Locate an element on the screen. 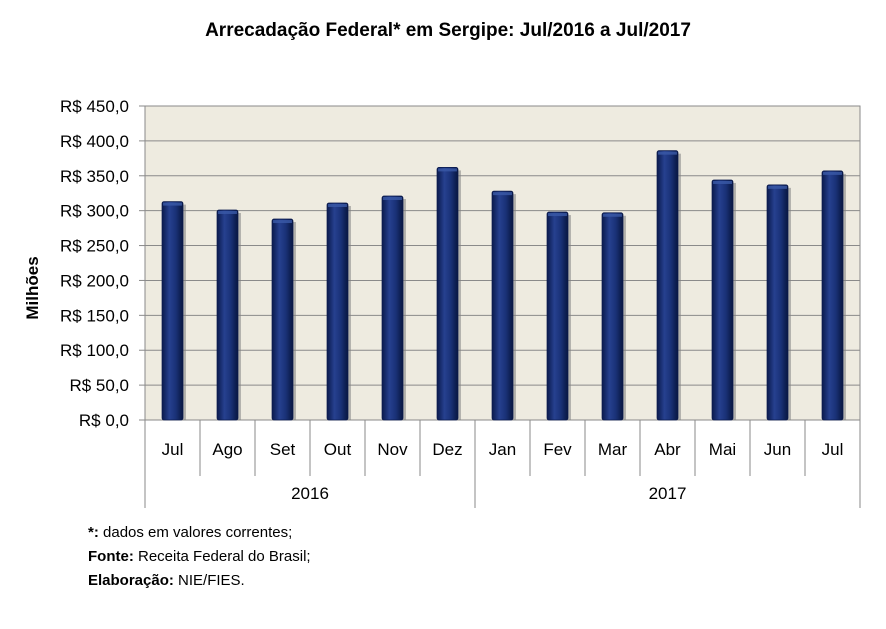 The height and width of the screenshot is (629, 886). note-values: *: dados em valores correntes; is located at coordinates (190, 532).